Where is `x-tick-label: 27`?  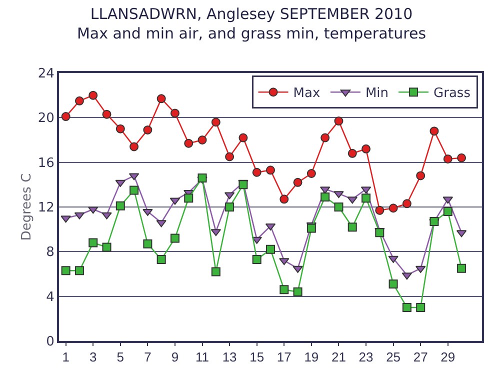 x-tick-label: 27 is located at coordinates (420, 357).